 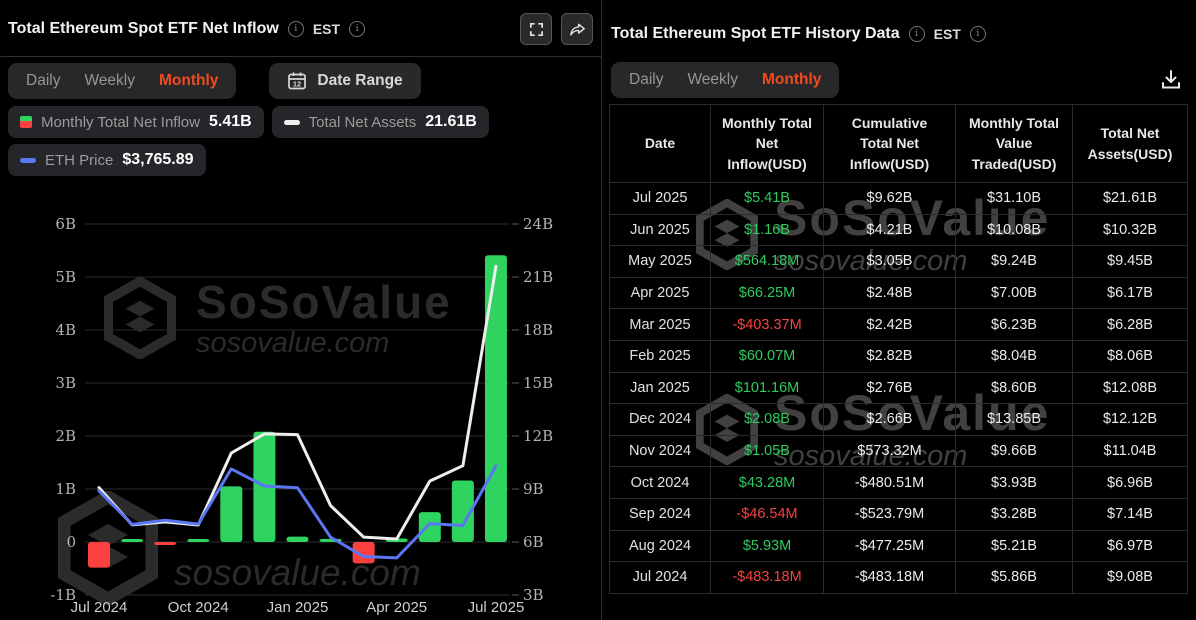 I want to click on fullscreen-button, so click(x=536, y=29).